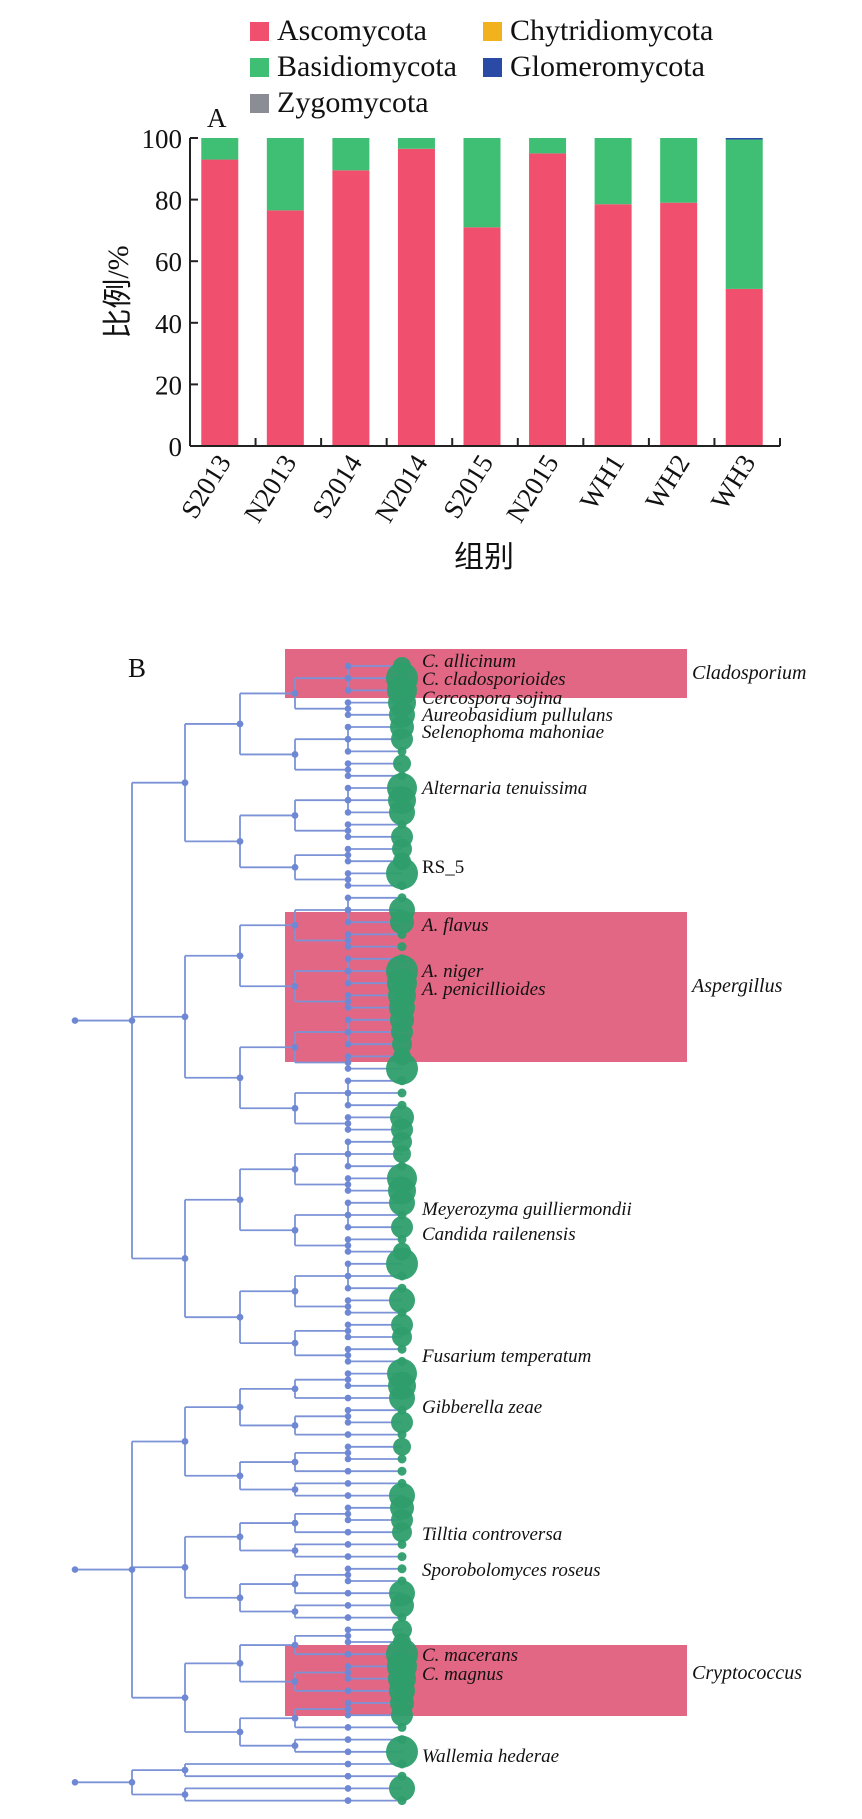 The width and height of the screenshot is (862, 1819). What do you see at coordinates (679, 324) in the screenshot?
I see `bar-WH2-ascomycota` at bounding box center [679, 324].